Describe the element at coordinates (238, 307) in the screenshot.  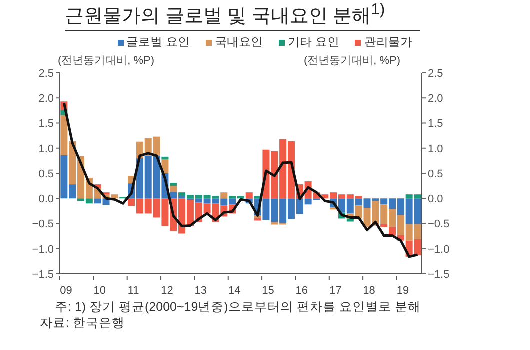
I see `text: 주: 1) 장기 평균(2000~19년중)으로부터의 편차를 요인별로 분해` at that location.